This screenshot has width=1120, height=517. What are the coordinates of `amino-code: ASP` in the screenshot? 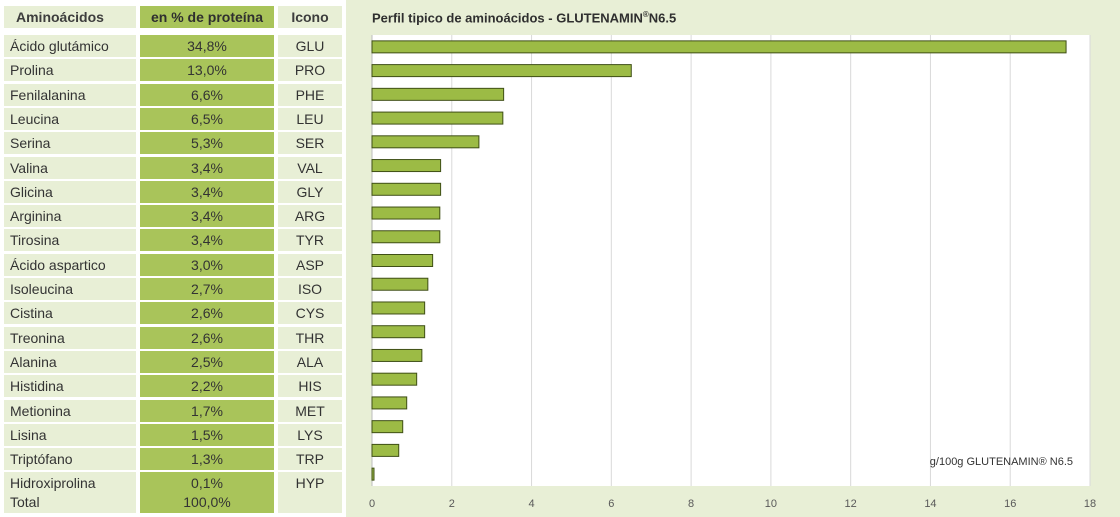 It's located at (310, 264).